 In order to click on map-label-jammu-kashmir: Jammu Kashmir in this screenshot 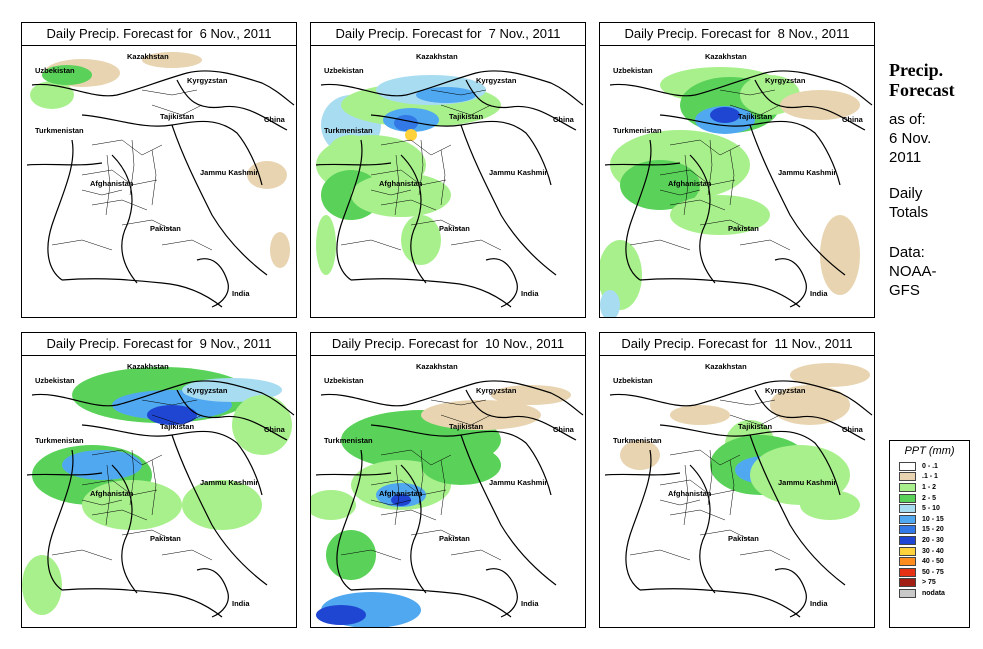, I will do `click(807, 482)`.